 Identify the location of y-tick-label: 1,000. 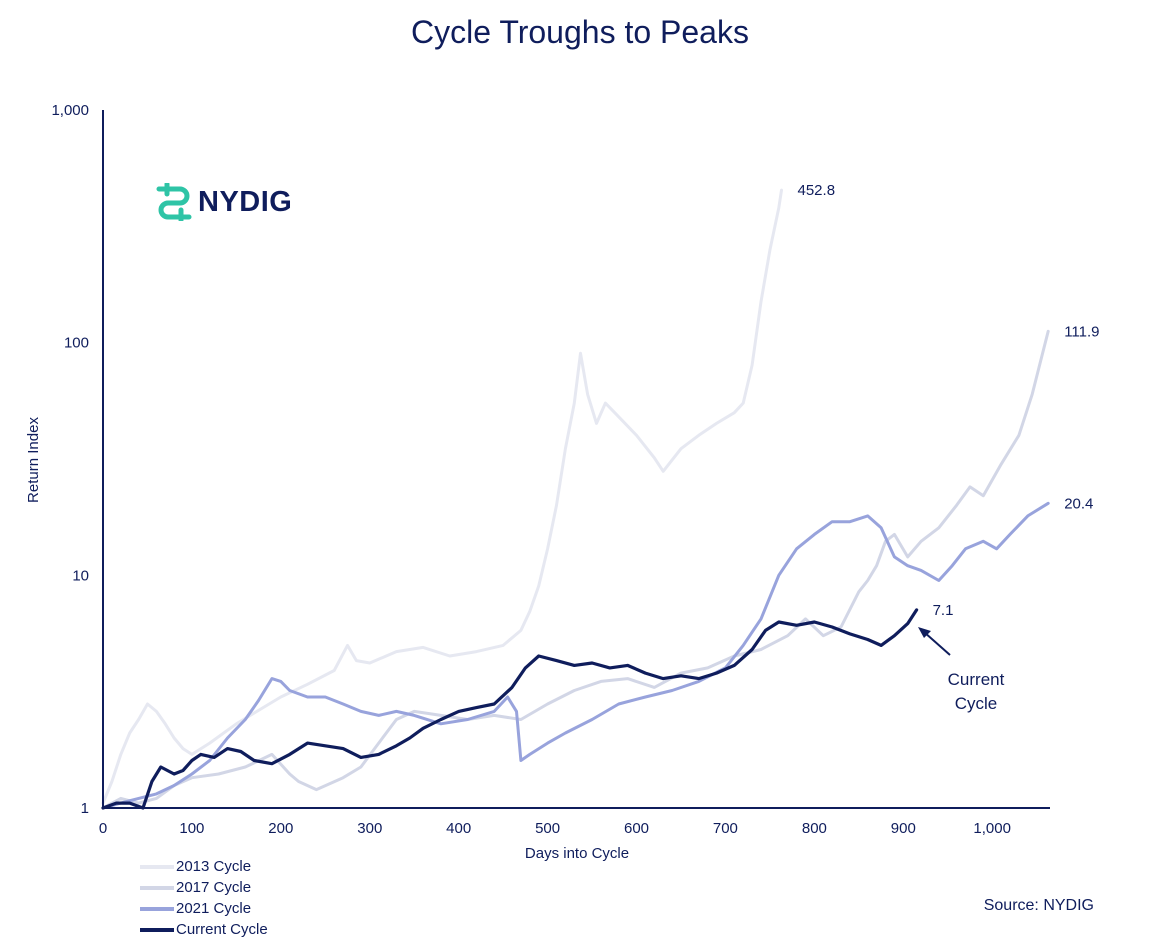
(70, 110).